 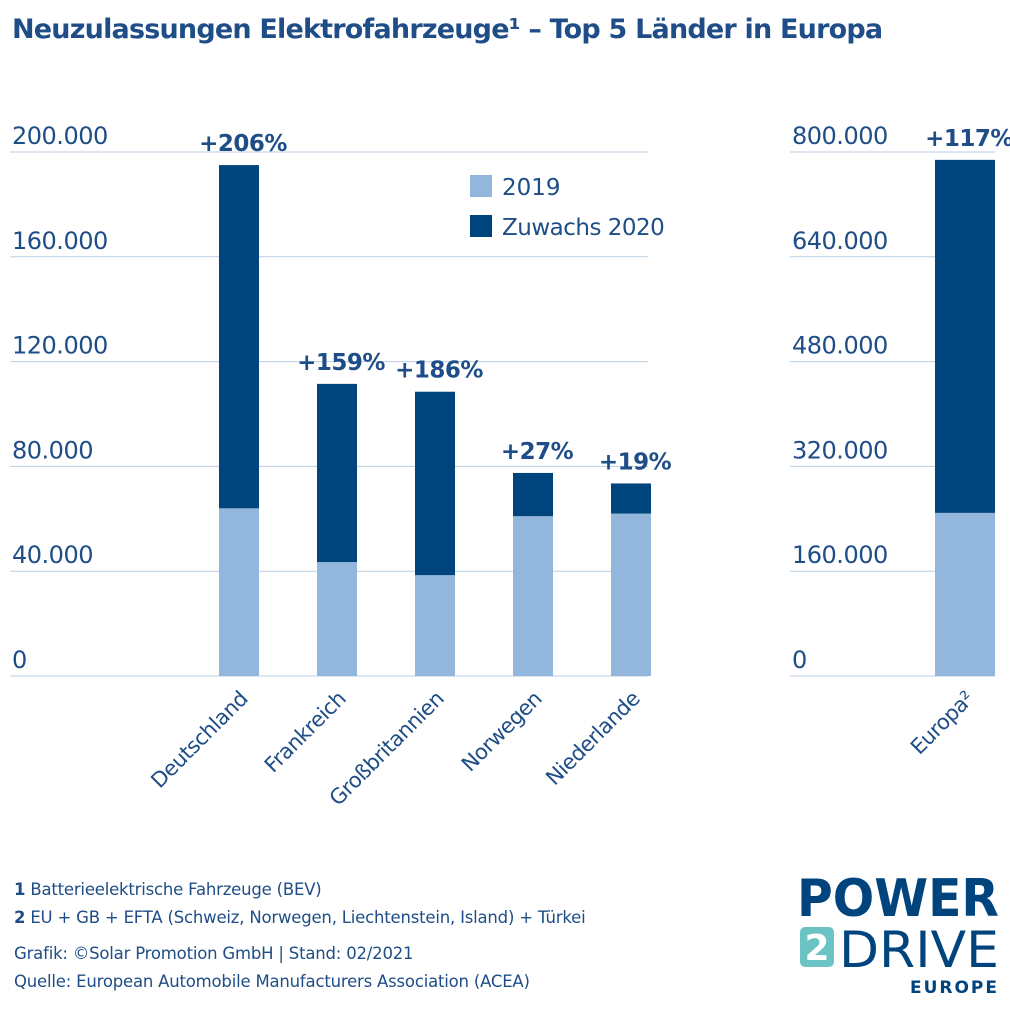 I want to click on legend-swatch-2019, so click(x=481, y=186).